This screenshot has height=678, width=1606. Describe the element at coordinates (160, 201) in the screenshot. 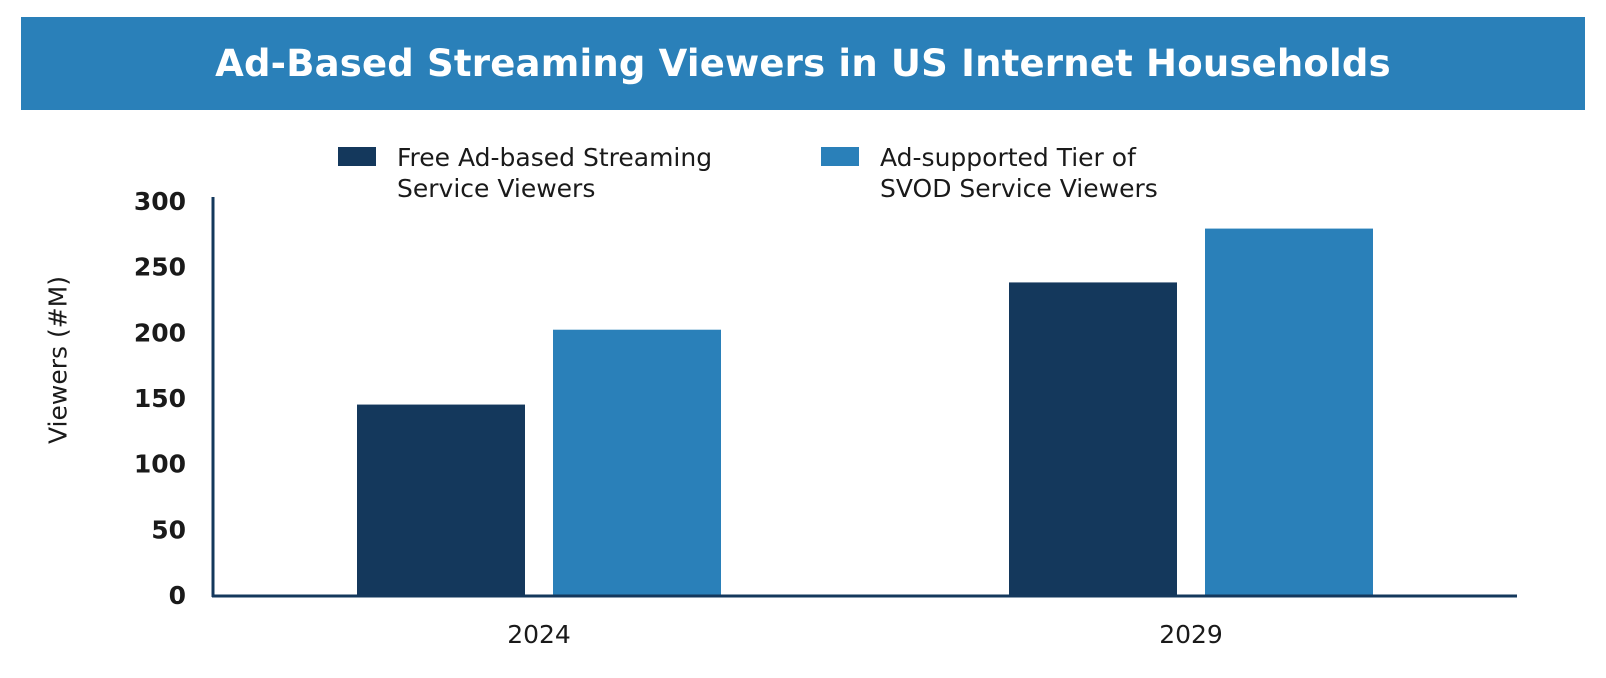

I see `y-tick-label-300: 300` at that location.